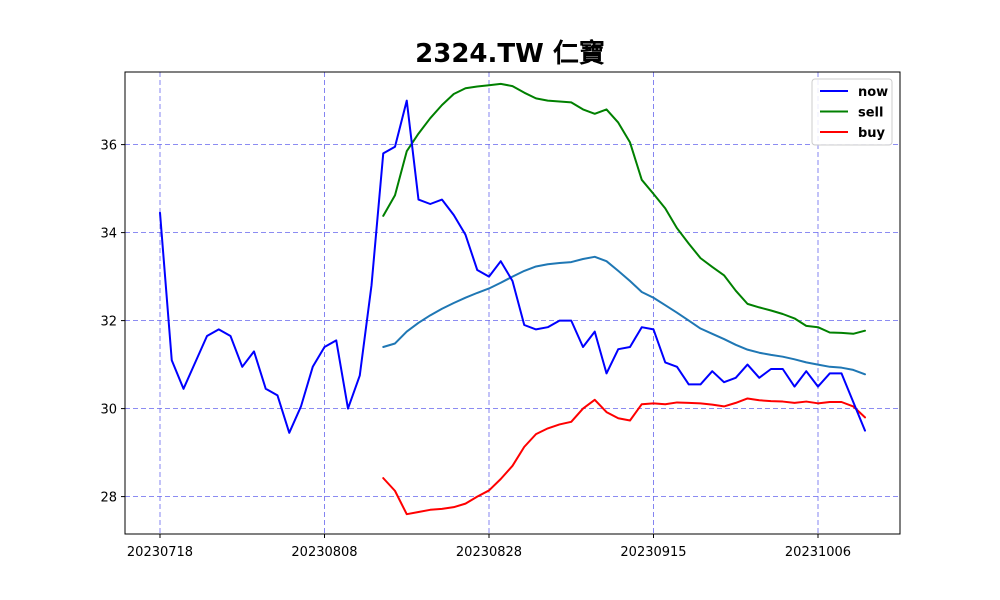  Describe the element at coordinates (818, 552) in the screenshot. I see `x-tick-label: 20231006` at that location.